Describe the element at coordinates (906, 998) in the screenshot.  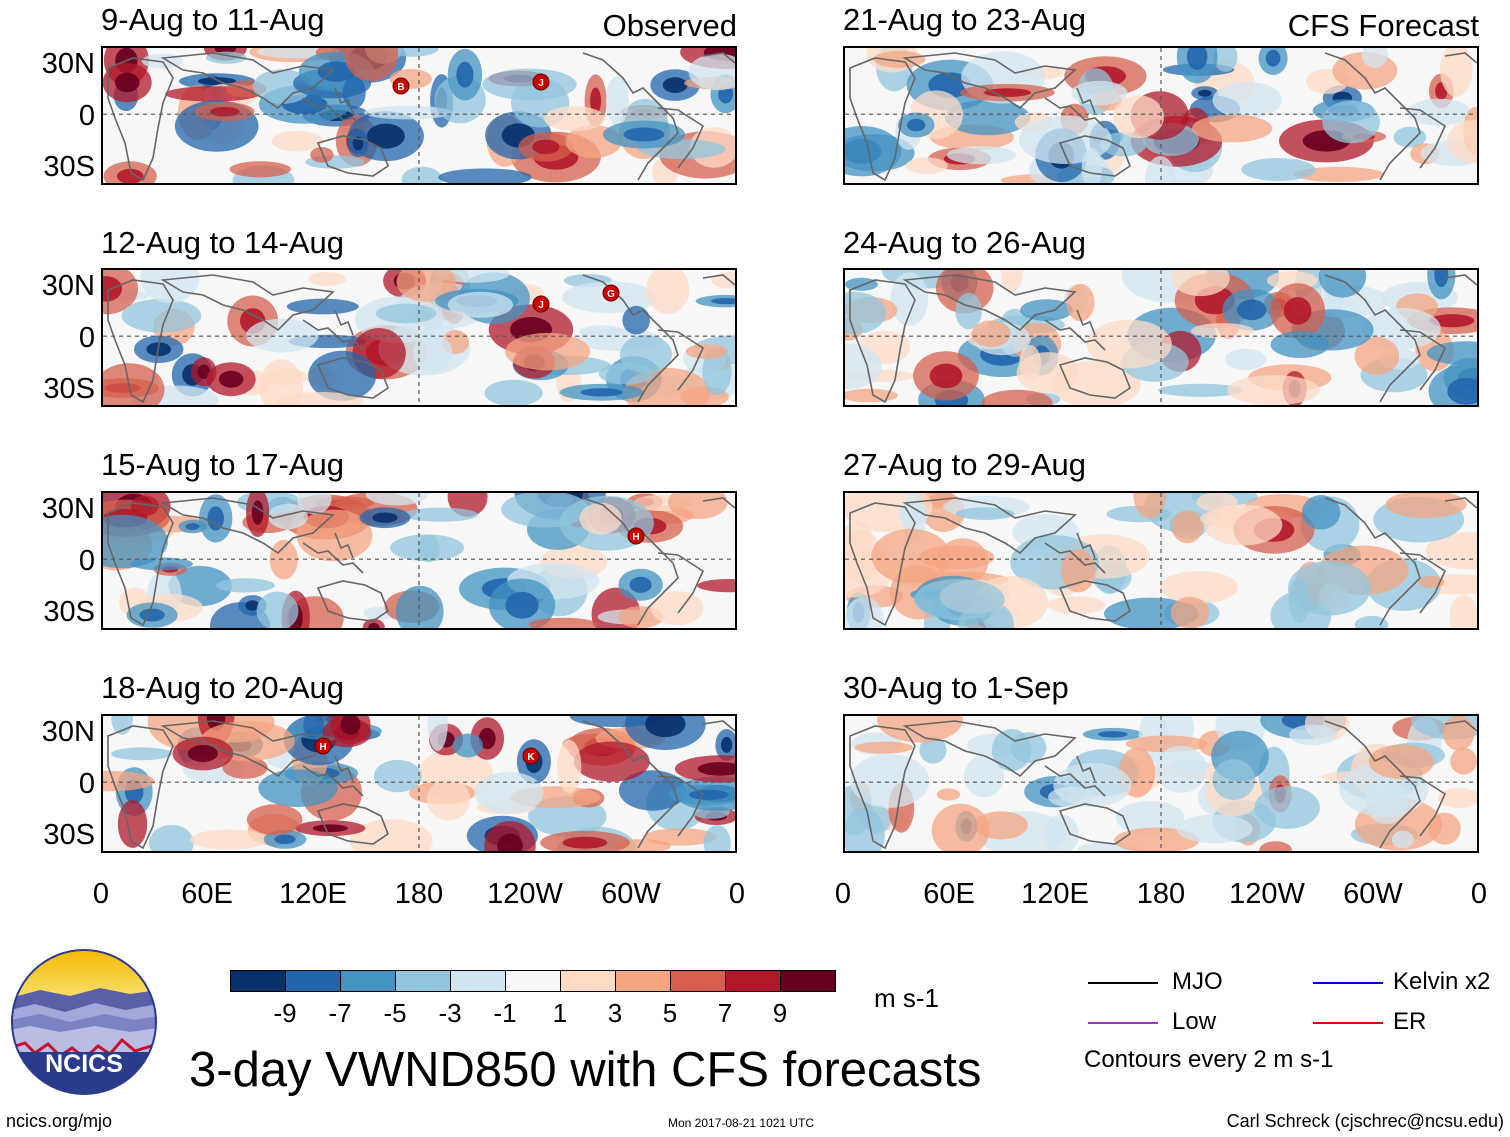
I see `colorbar-units: m s-1` at that location.